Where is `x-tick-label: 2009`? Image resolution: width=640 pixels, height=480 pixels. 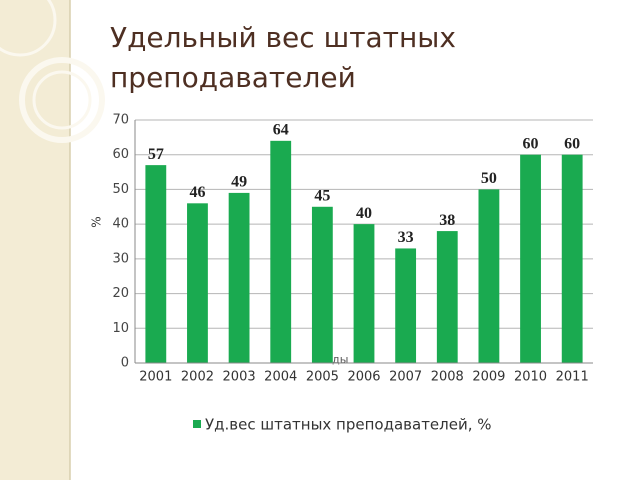
x-tick-label: 2009 is located at coordinates (488, 377).